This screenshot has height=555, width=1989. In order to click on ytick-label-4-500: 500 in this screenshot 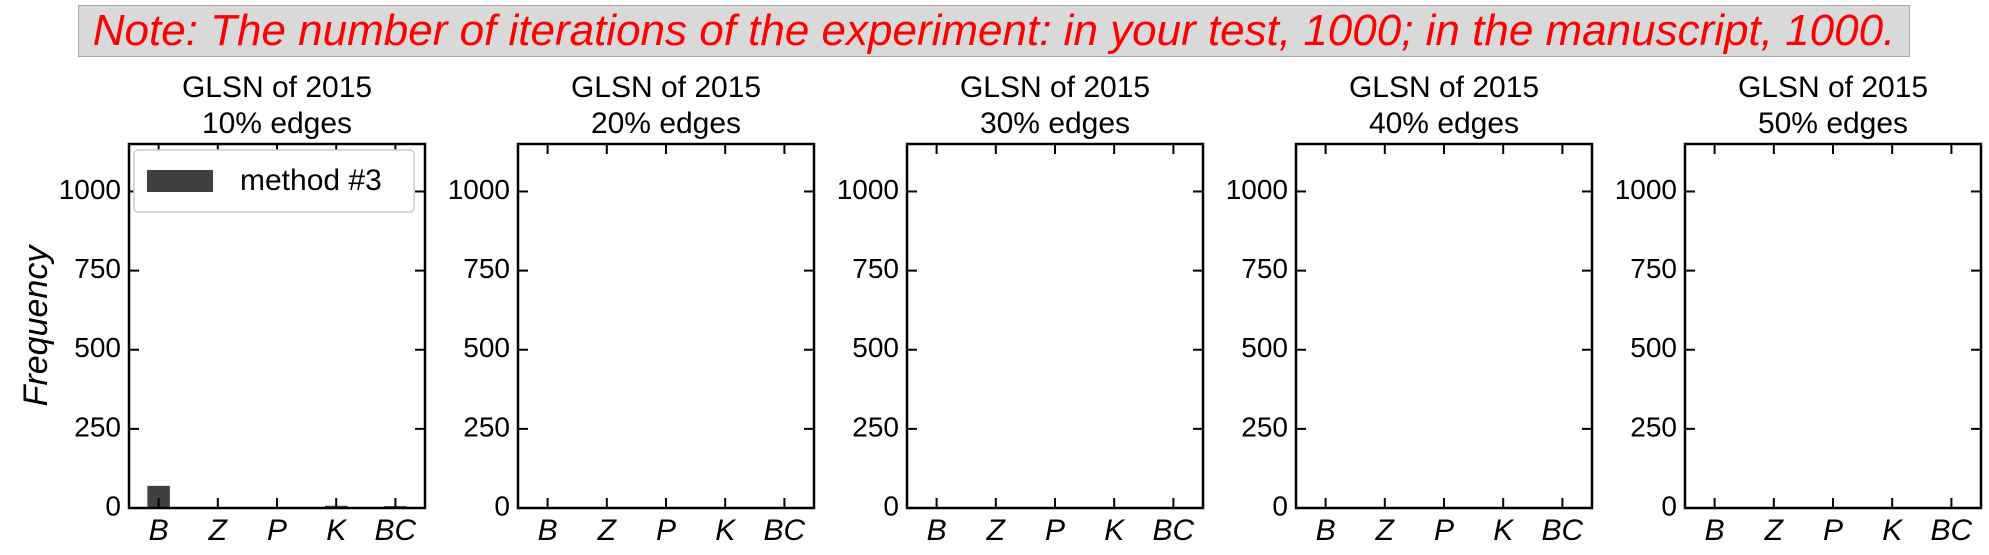, I will do `click(1264, 347)`.